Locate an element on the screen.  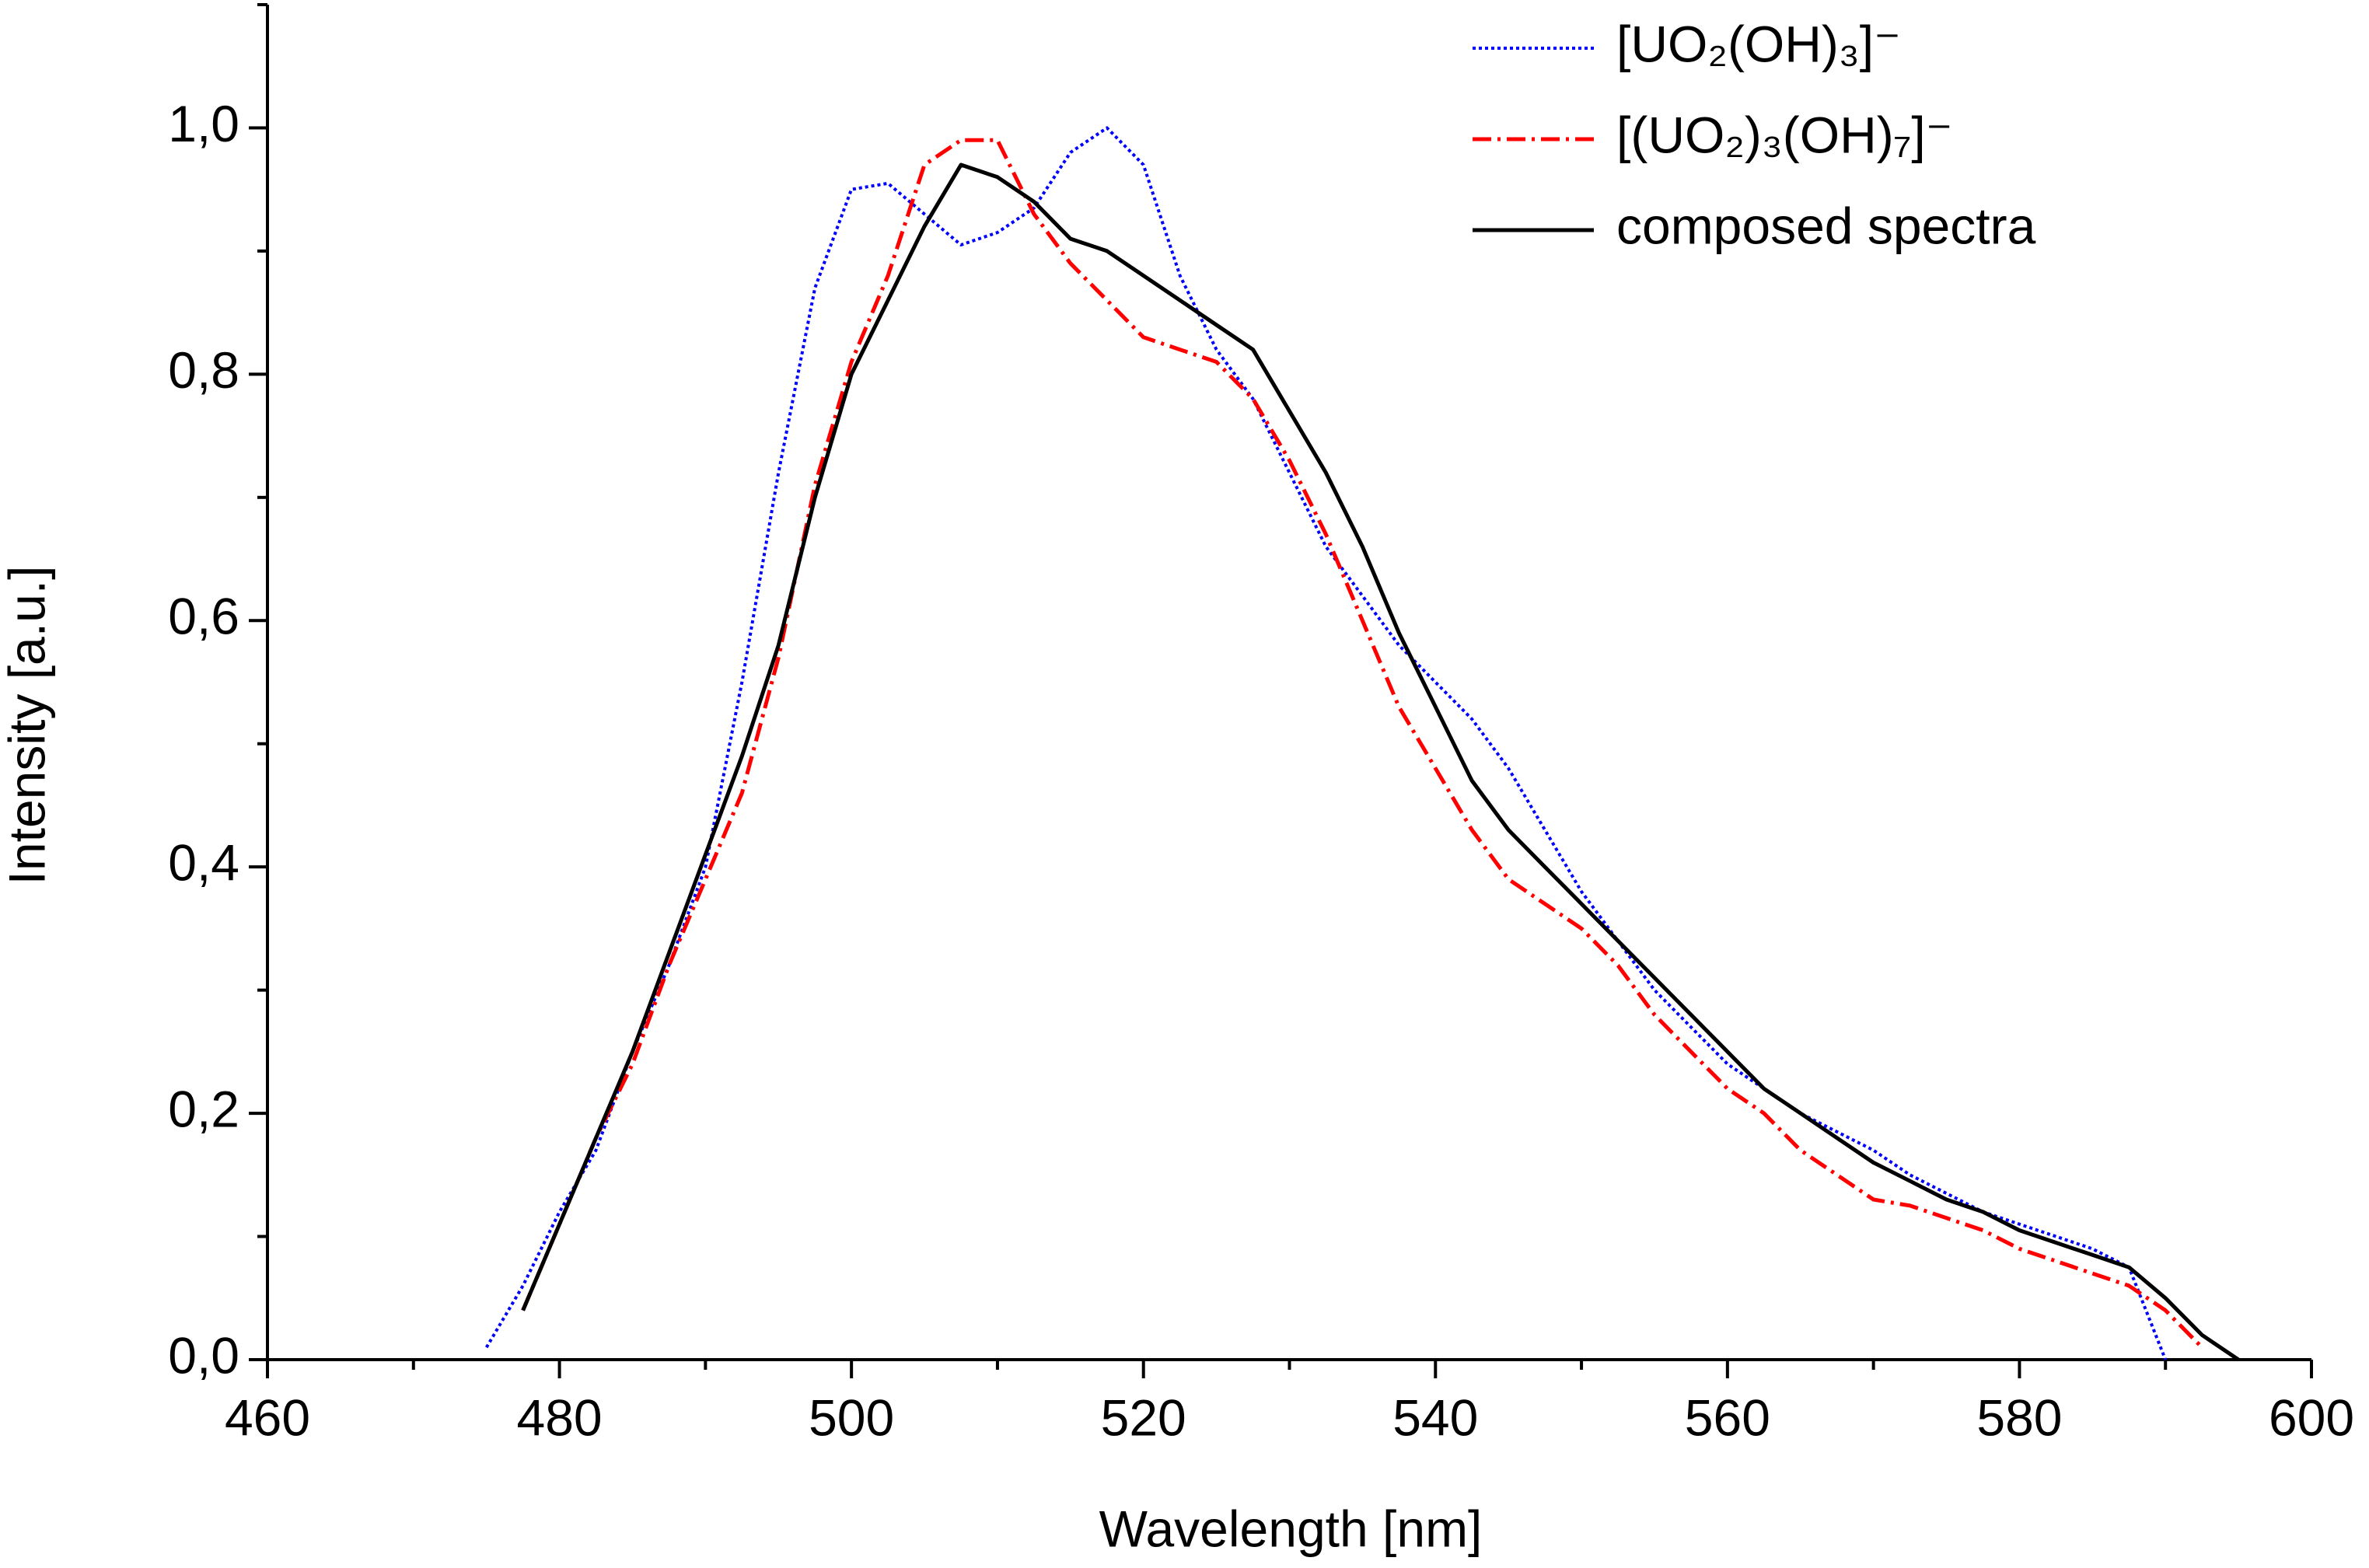
x-tick-label: 600 is located at coordinates (2311, 1417).